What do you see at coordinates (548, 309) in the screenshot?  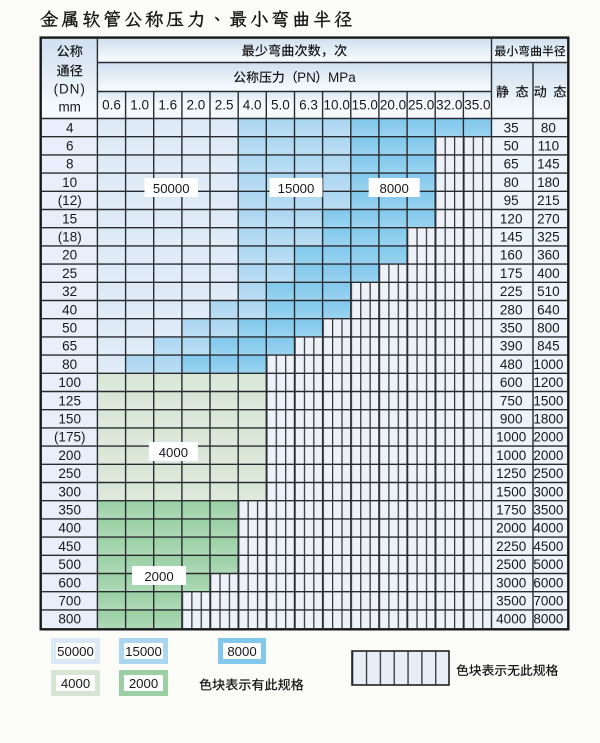 I see `svg-text: 640` at bounding box center [548, 309].